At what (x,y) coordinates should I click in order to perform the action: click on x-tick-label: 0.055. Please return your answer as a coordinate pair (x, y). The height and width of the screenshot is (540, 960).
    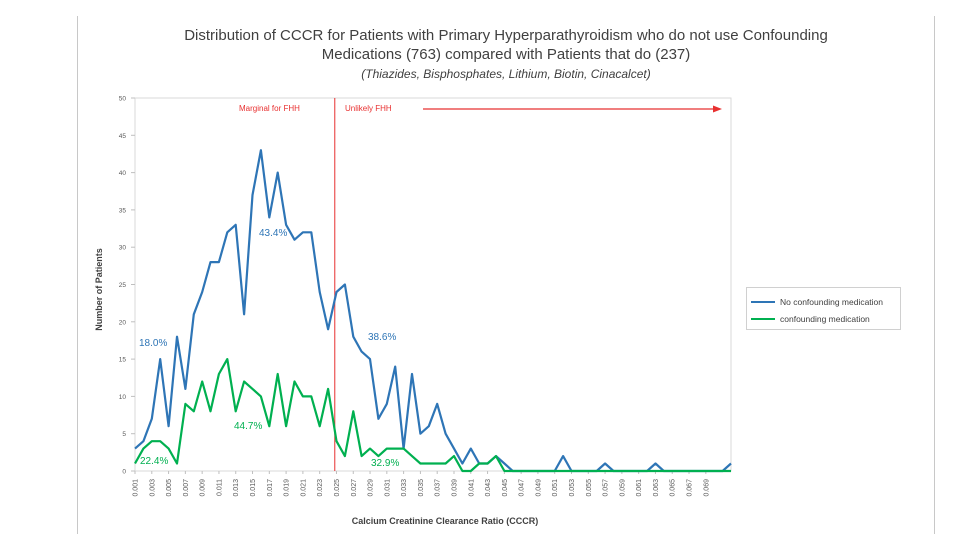
    Looking at the image, I should click on (589, 488).